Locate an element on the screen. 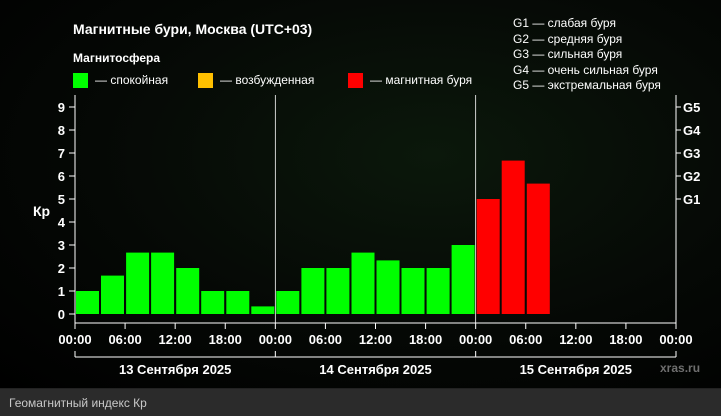 This screenshot has height=416, width=721. y-tick-label: 2 is located at coordinates (61, 268).